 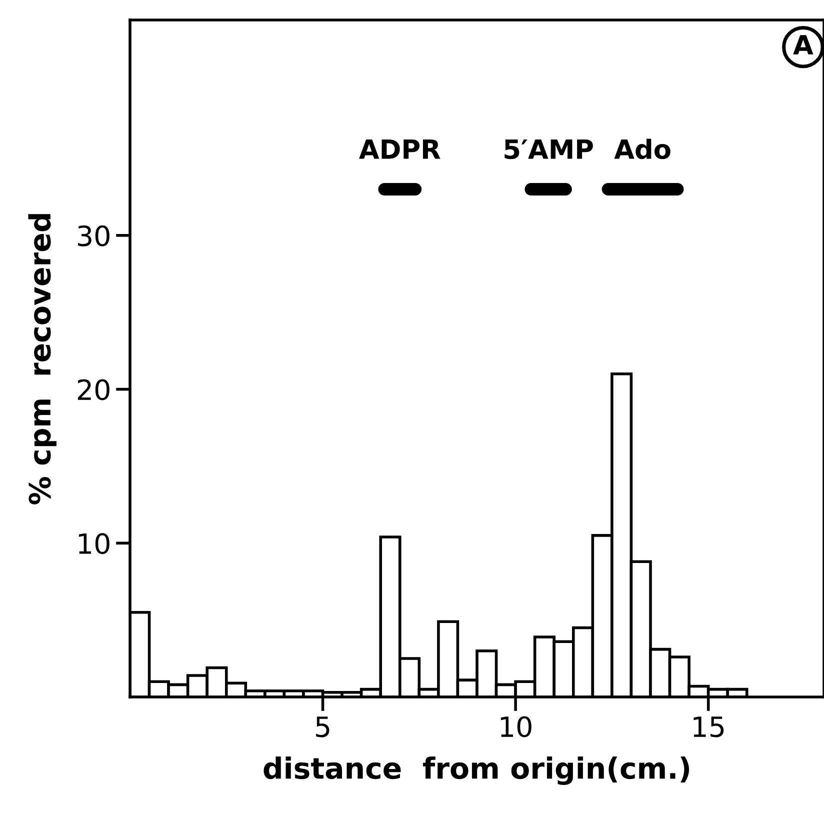 I want to click on y-tick-label: 30, so click(x=94, y=235).